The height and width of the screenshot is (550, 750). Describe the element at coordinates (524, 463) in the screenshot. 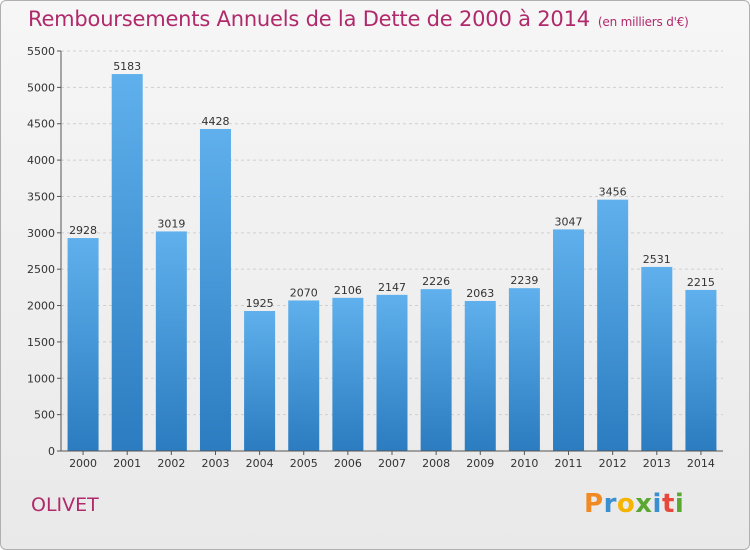

I see `x-tick-label: 2010` at that location.